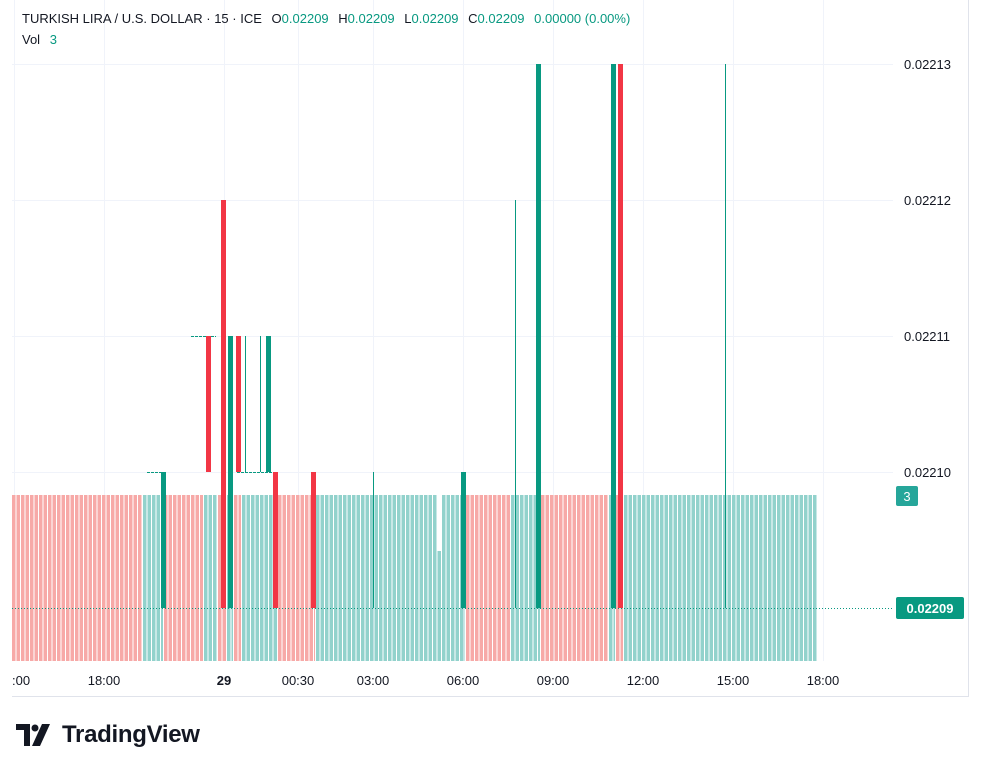  What do you see at coordinates (131, 734) in the screenshot?
I see `brand-name: TradingView` at bounding box center [131, 734].